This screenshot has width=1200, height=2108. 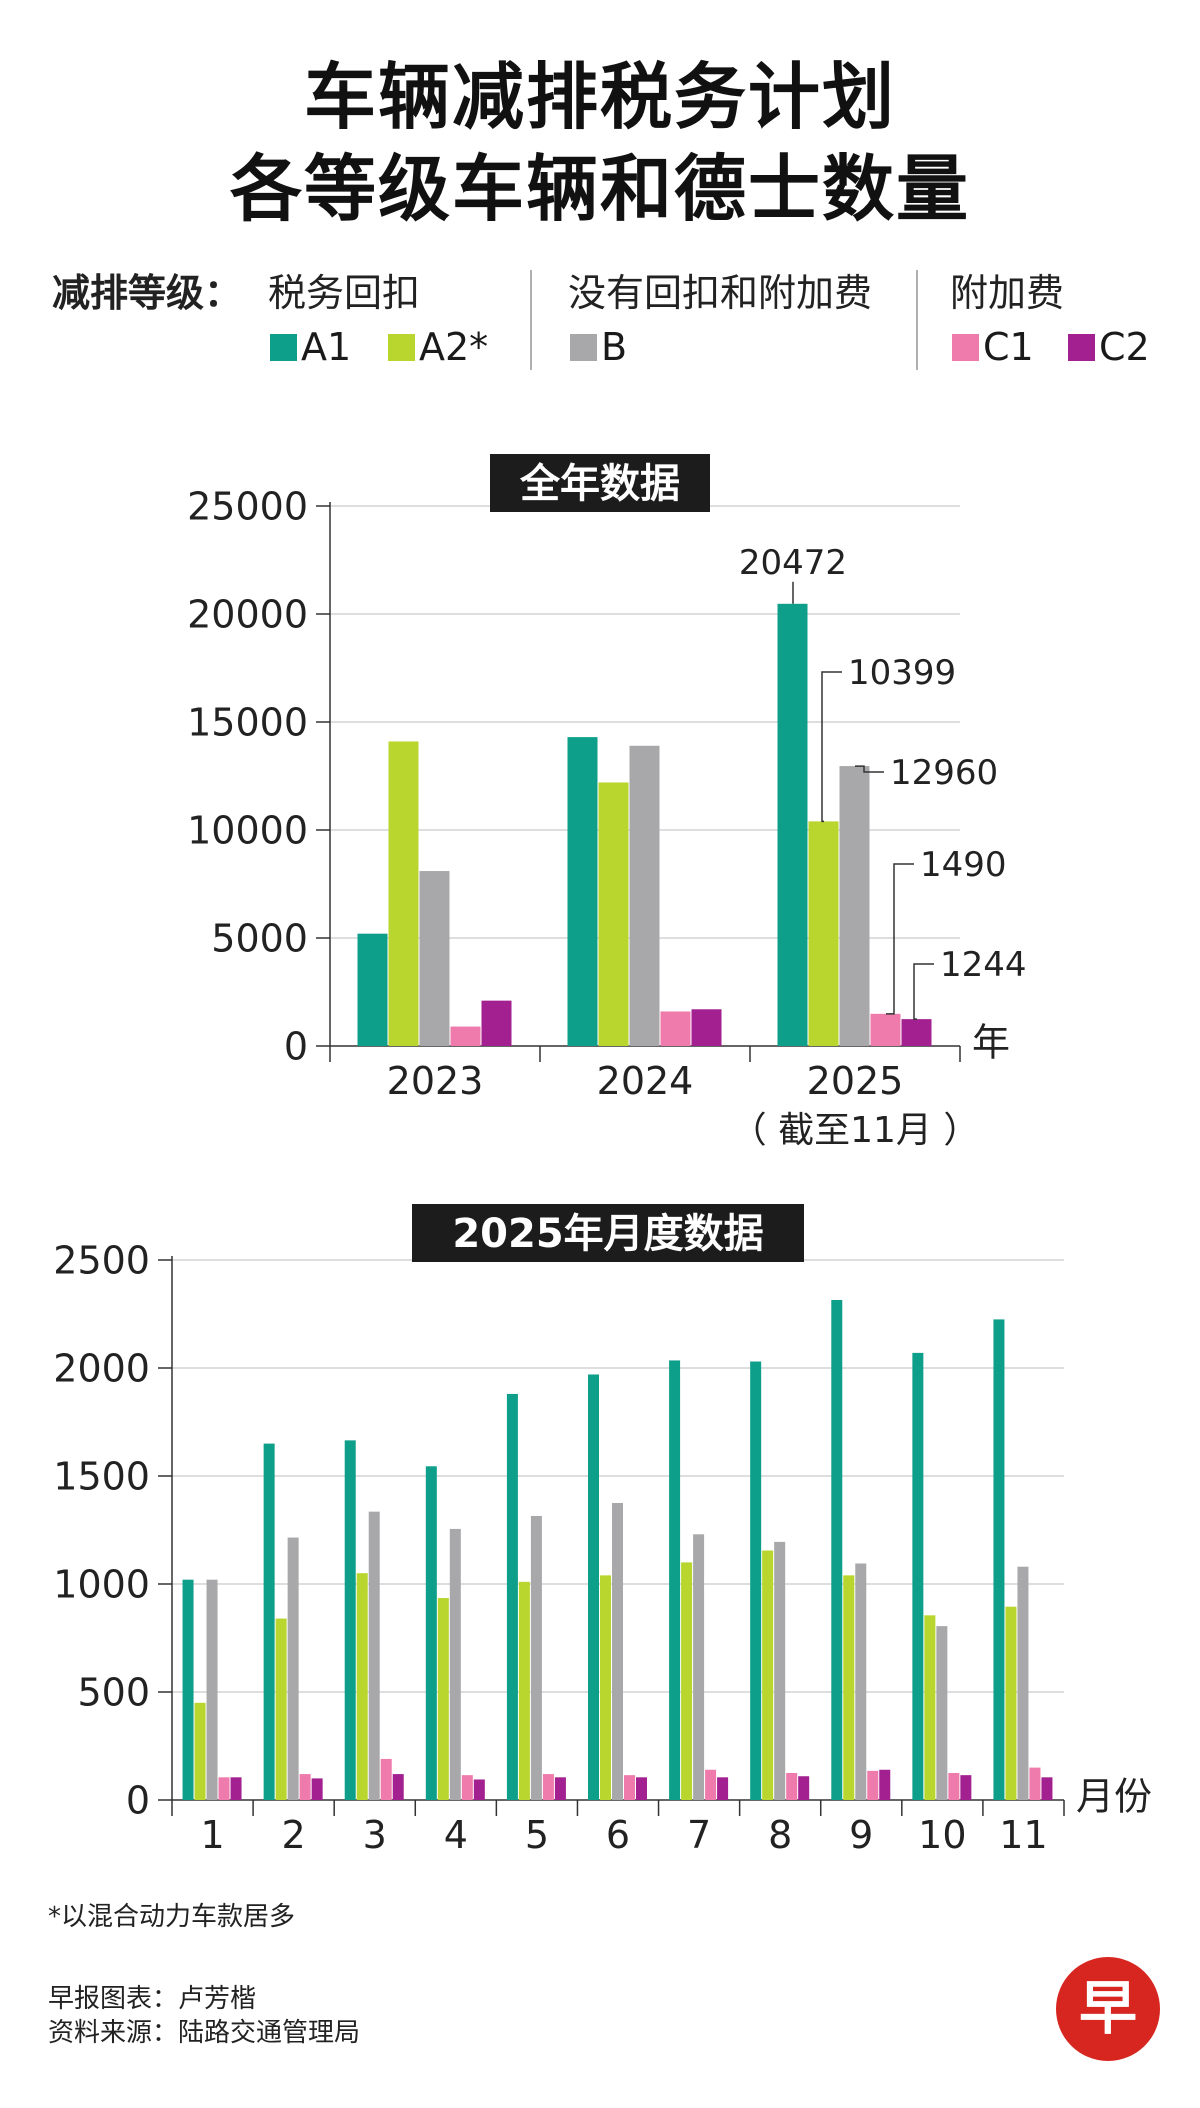 What do you see at coordinates (152, 1999) in the screenshot?
I see `credit-chart-by: 早报图表：卢芳楷` at bounding box center [152, 1999].